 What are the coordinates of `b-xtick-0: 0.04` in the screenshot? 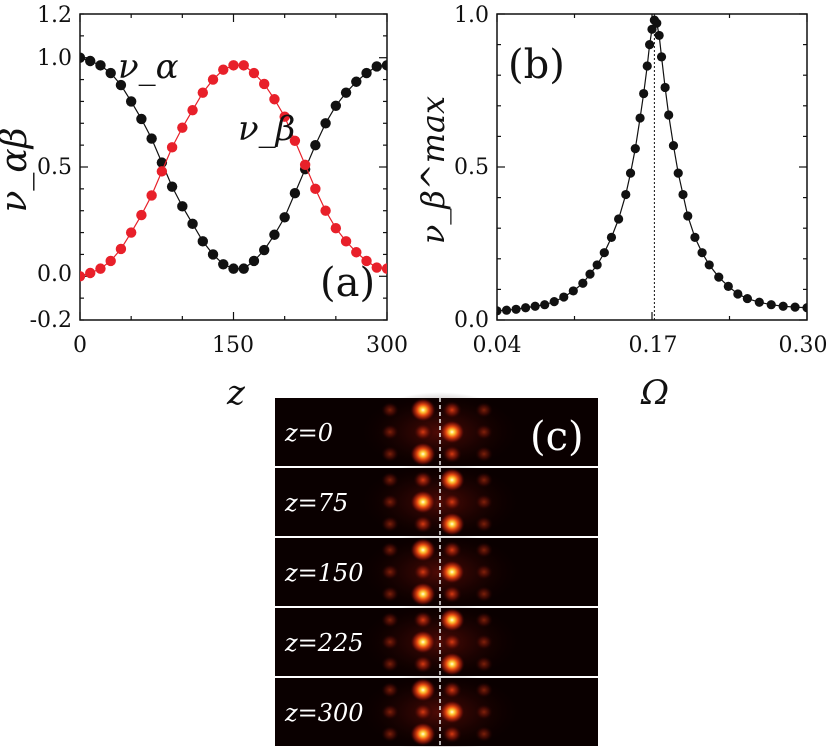 It's located at (497, 345).